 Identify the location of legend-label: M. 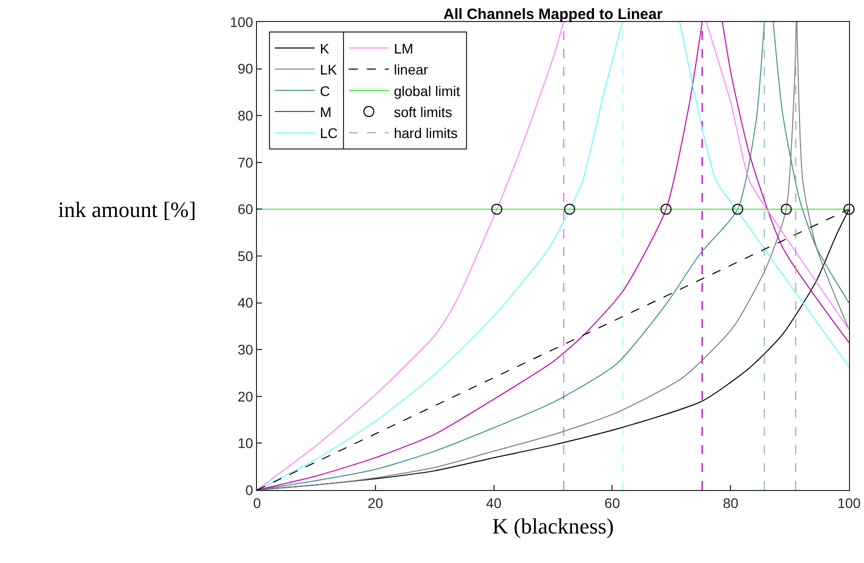
(326, 112).